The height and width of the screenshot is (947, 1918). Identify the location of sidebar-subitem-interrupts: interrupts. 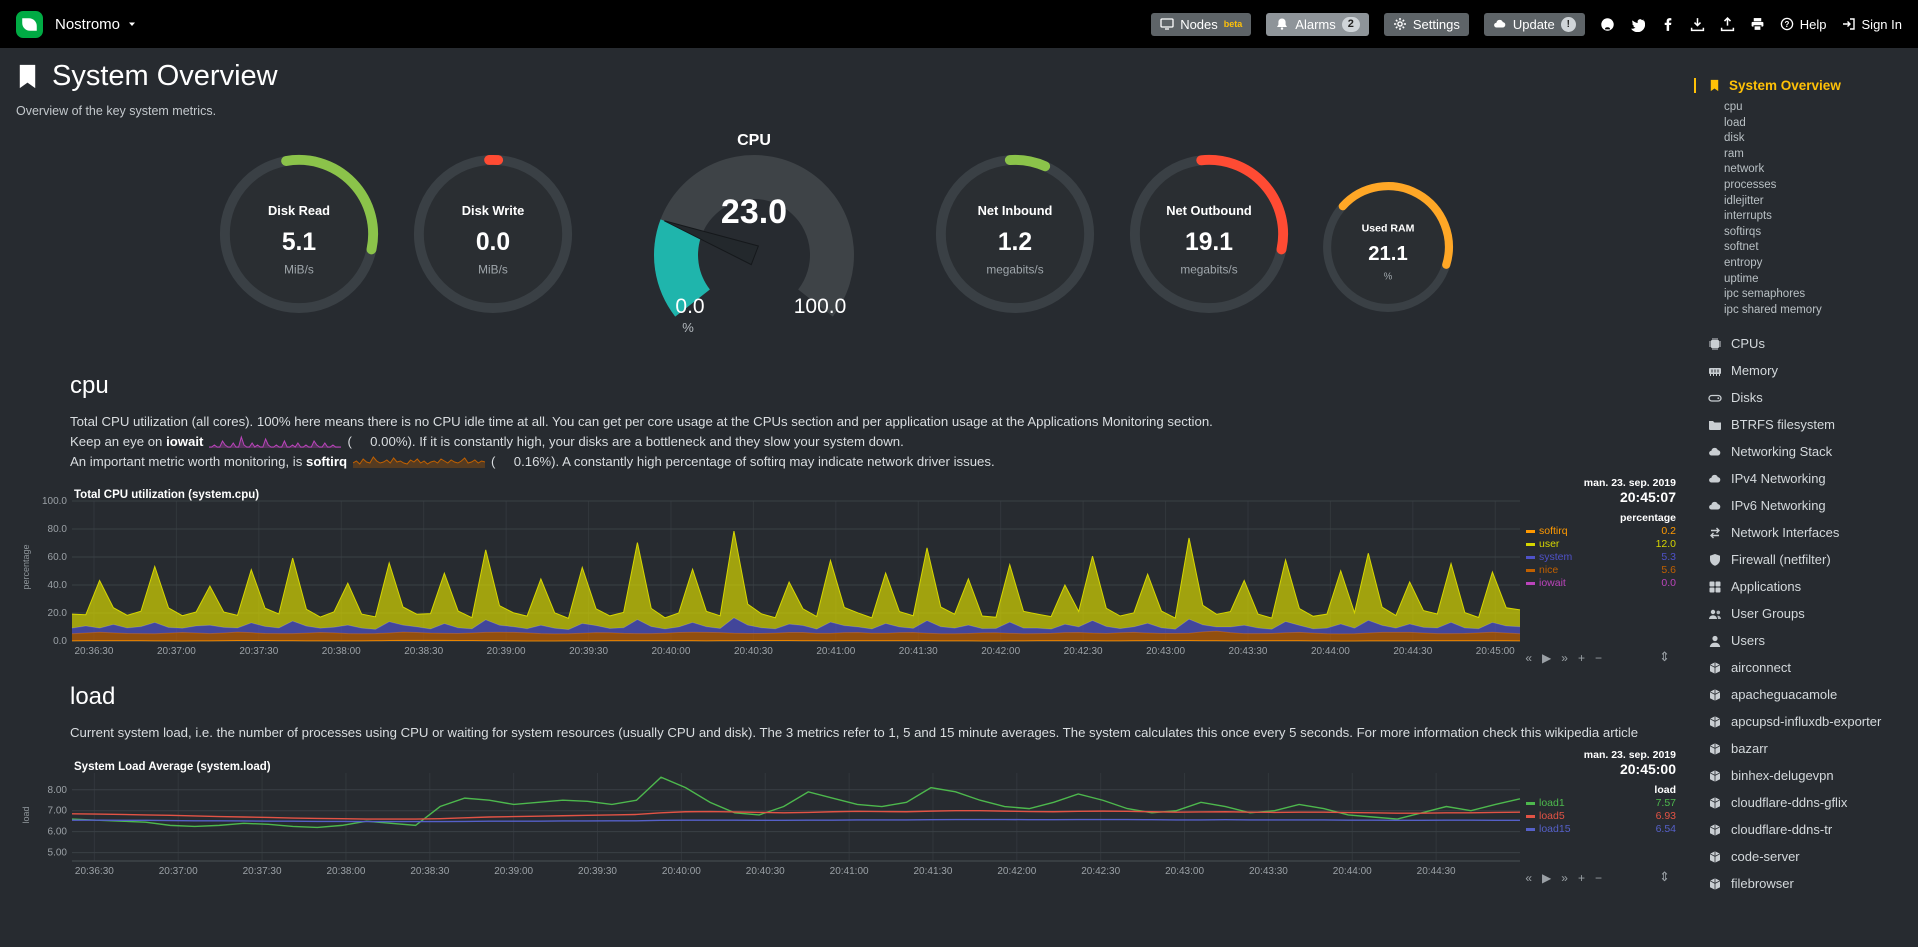
(1748, 216).